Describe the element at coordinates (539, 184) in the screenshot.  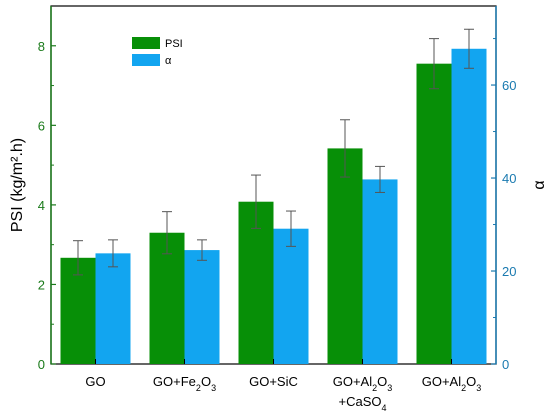
I see `y2-axis-title: α` at that location.